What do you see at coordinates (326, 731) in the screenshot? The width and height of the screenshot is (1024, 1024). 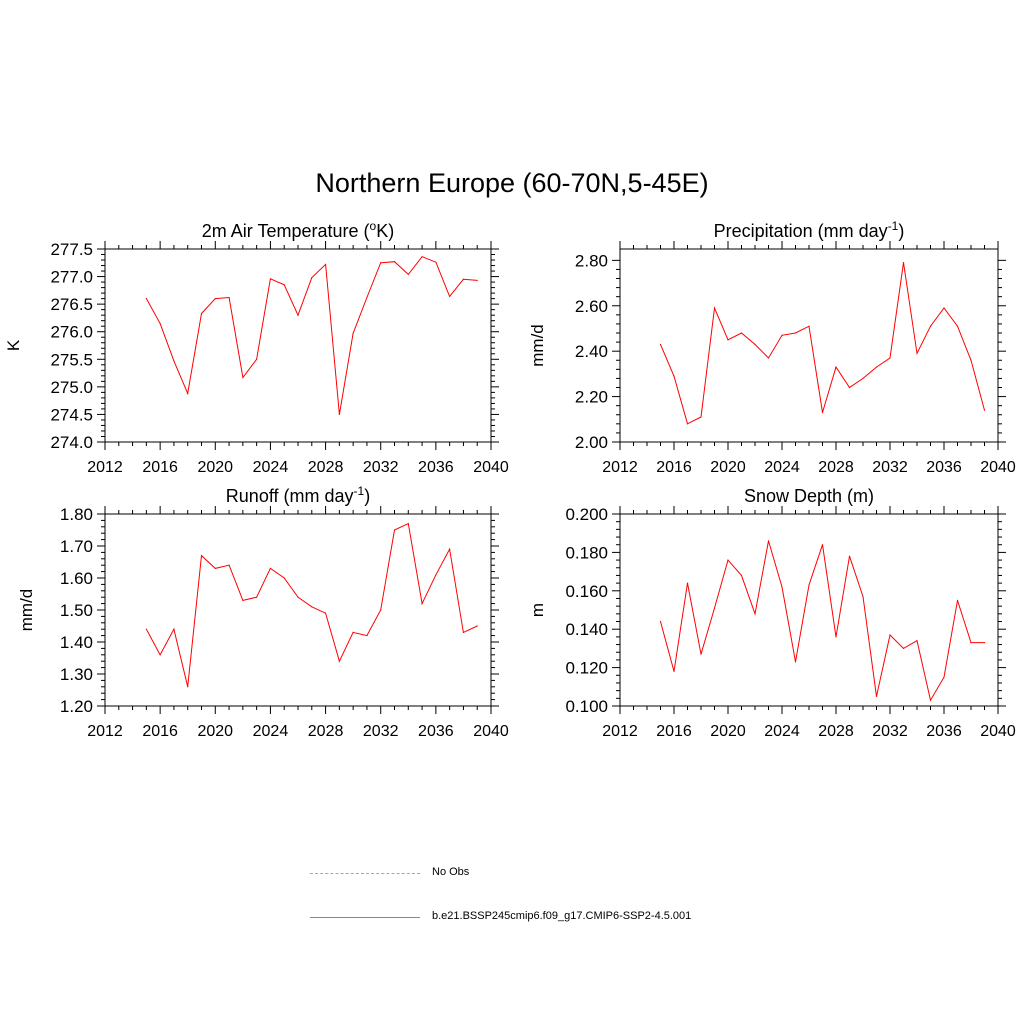 I see `x-tick-label-runoff: 2028` at bounding box center [326, 731].